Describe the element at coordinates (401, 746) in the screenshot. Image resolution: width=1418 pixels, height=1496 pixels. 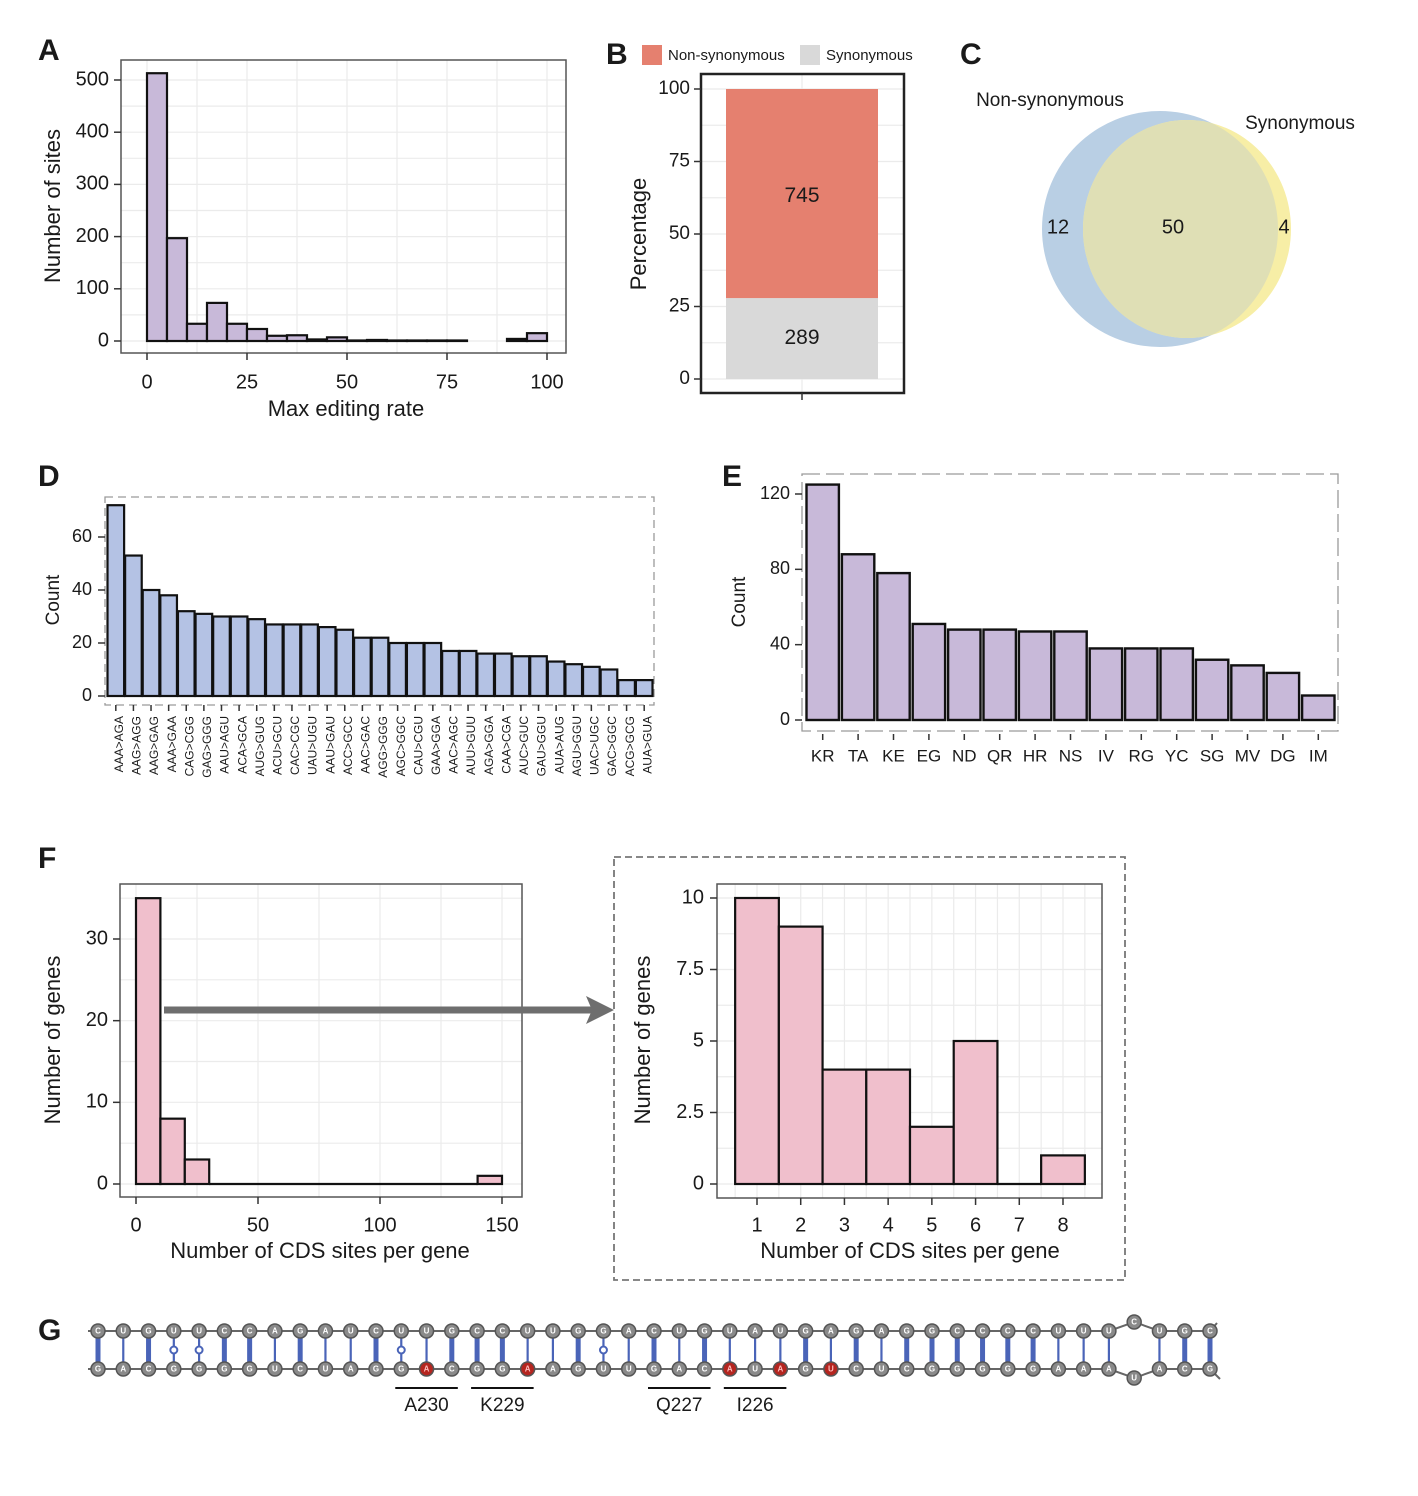
I see `x-tick-label: AGC>GGC` at that location.